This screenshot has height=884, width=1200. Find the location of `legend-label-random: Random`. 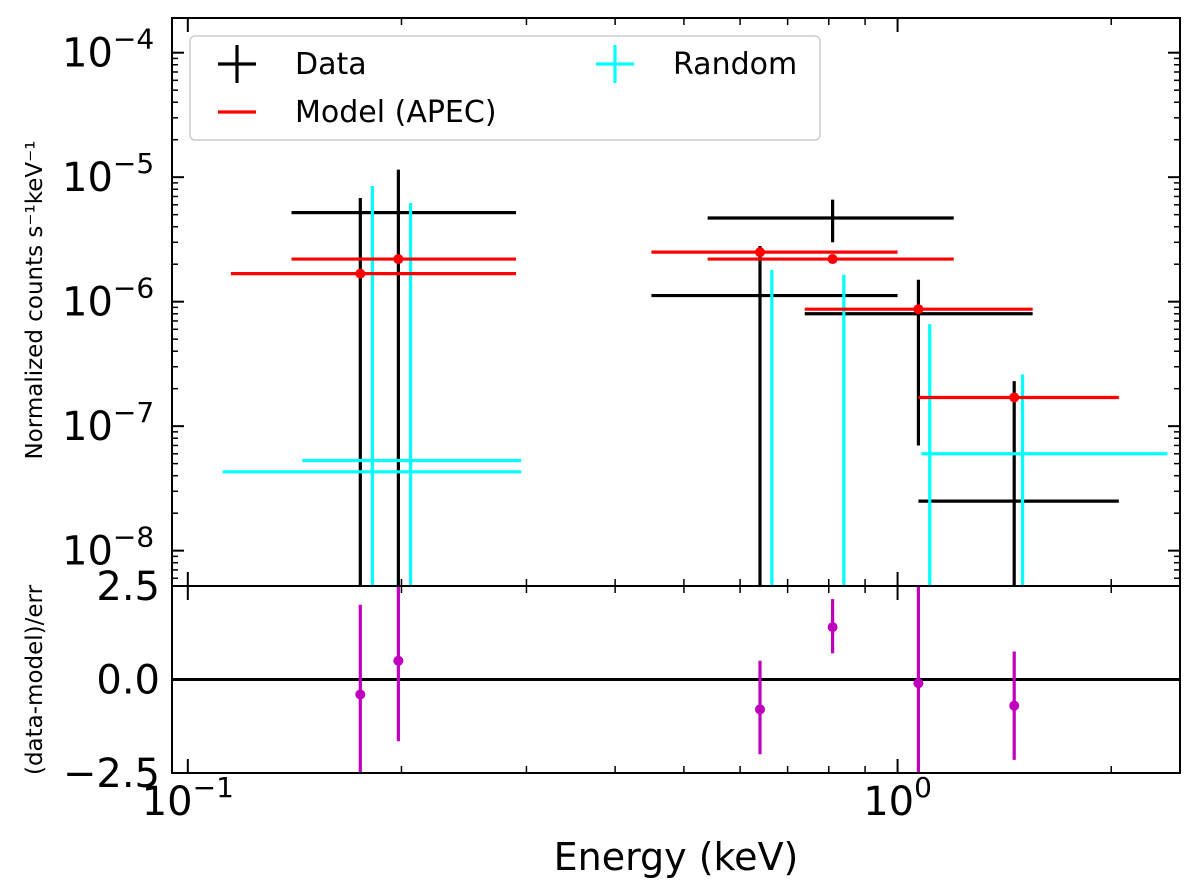

legend-label-random: Random is located at coordinates (735, 64).